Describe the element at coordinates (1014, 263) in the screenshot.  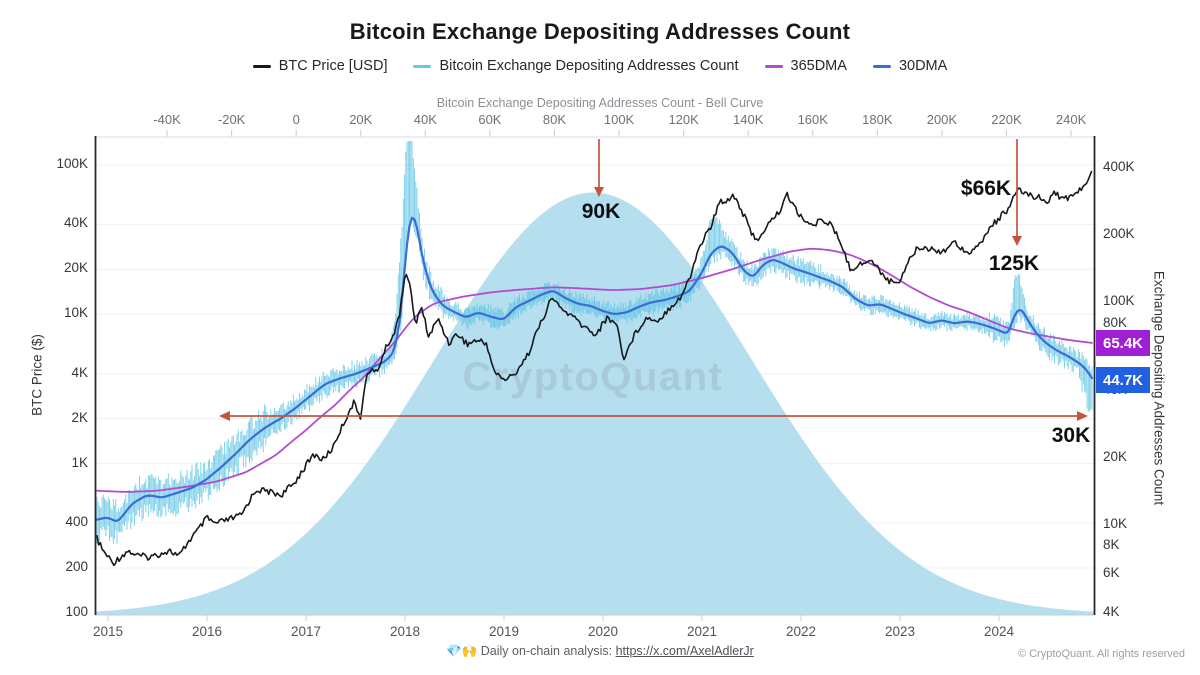
I see `annotation-deposit-spike-125k: 125K` at that location.